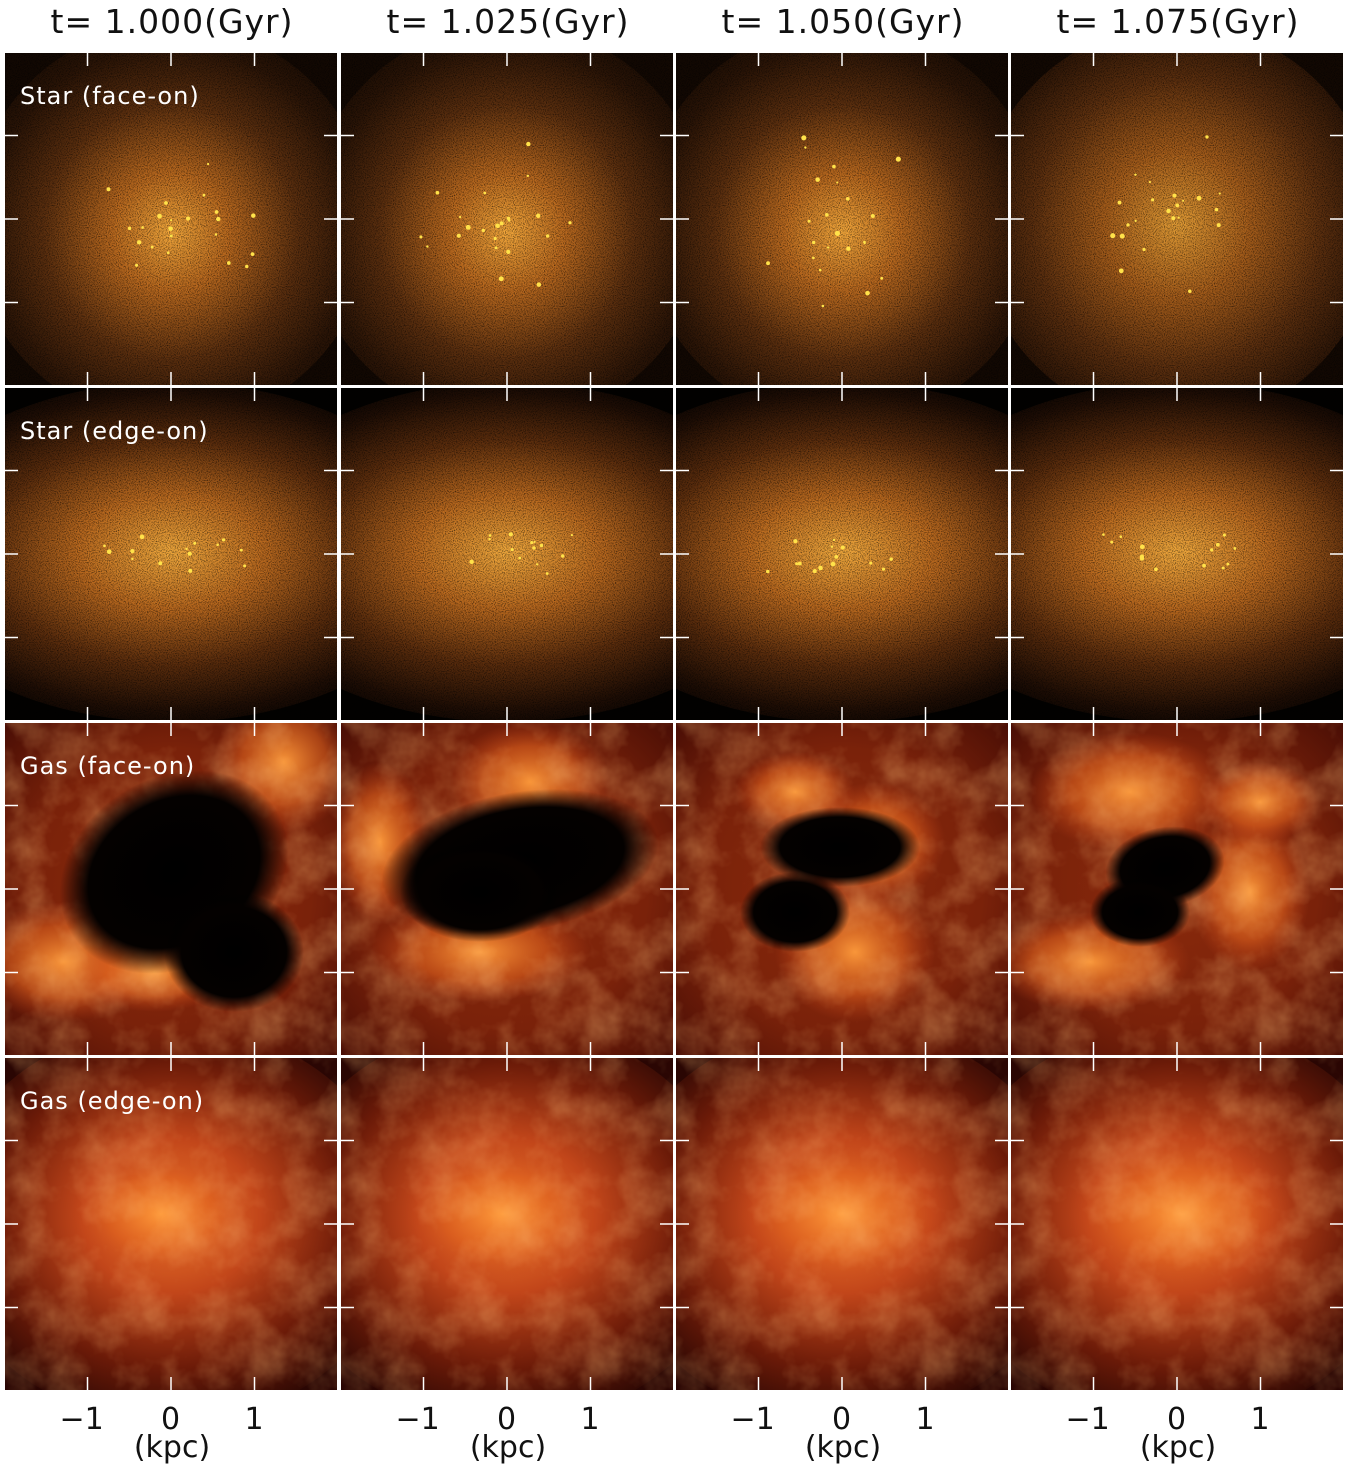 The width and height of the screenshot is (1352, 1471). Describe the element at coordinates (843, 21) in the screenshot. I see `column-title-3: t= 1.050(Gyr)` at that location.